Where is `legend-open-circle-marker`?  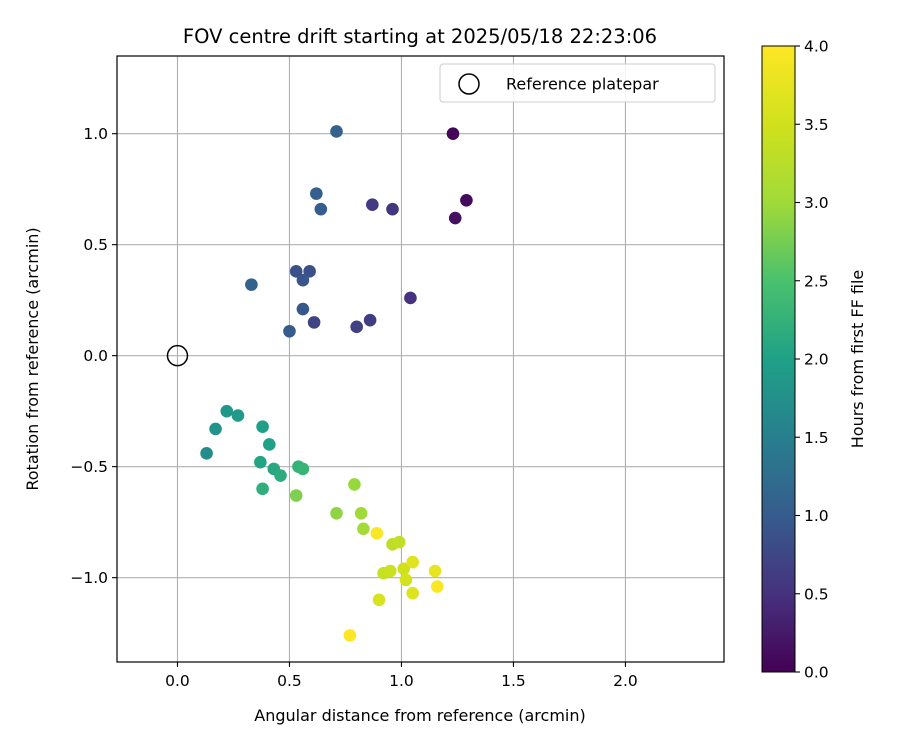 legend-open-circle-marker is located at coordinates (469, 84).